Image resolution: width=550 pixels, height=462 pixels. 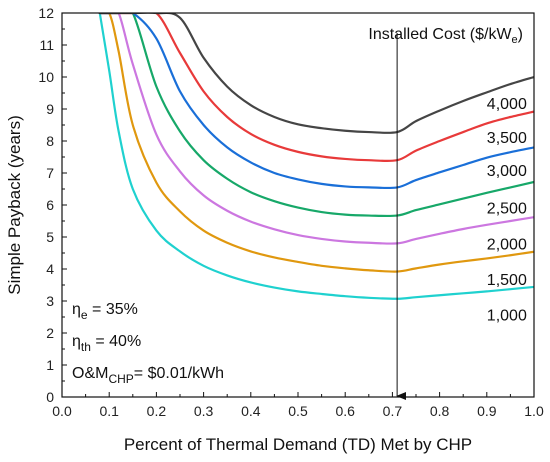 I want to click on series-label-3500: 3,500, so click(x=507, y=138).